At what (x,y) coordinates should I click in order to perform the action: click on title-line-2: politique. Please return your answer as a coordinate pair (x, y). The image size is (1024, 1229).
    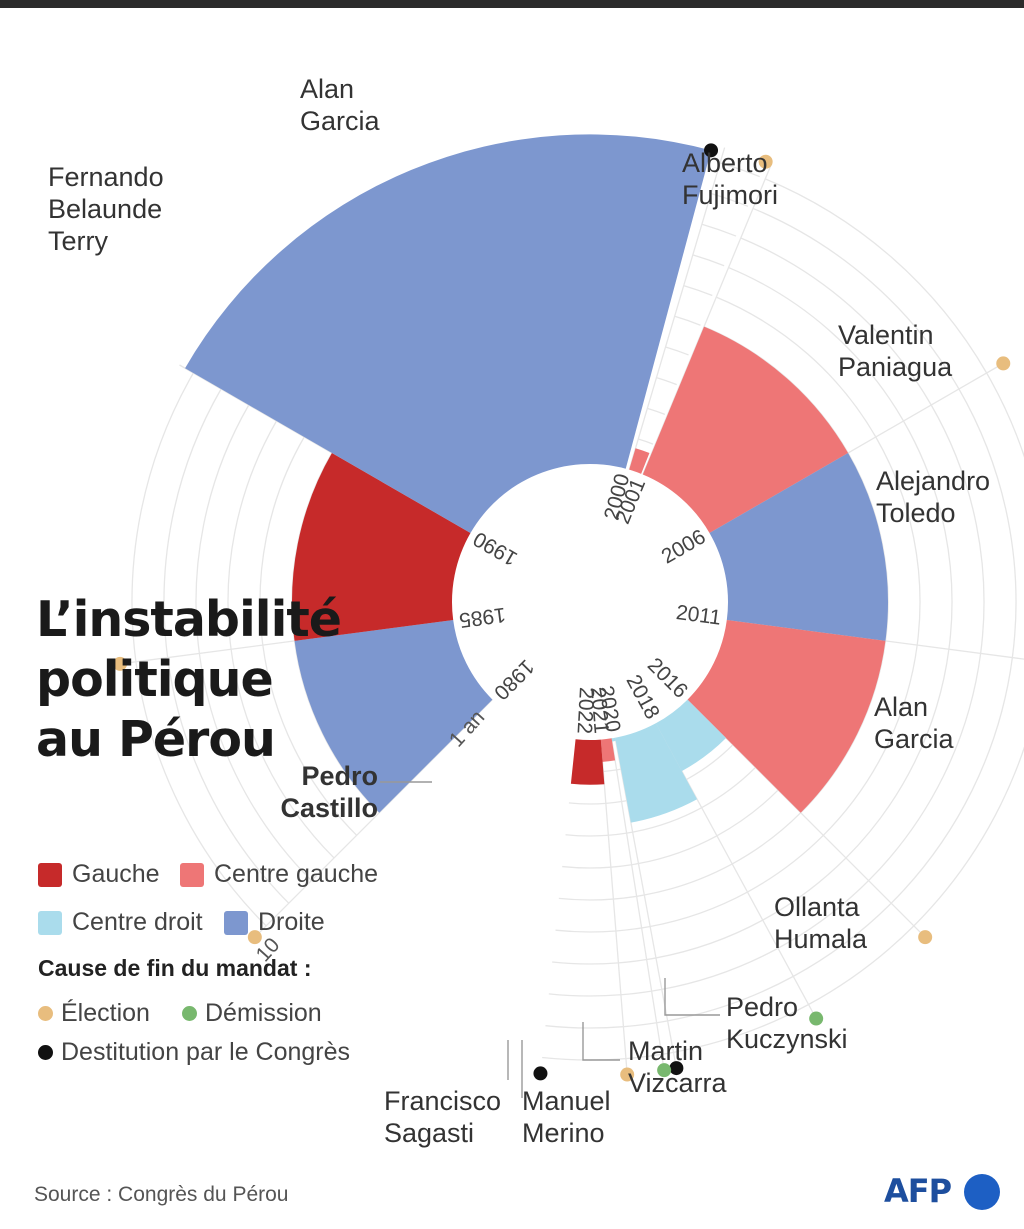
    Looking at the image, I should click on (155, 679).